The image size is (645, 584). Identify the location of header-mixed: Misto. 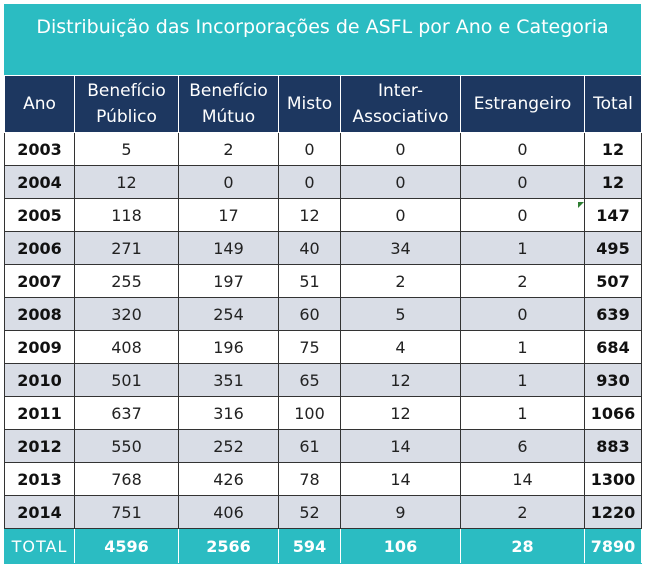
(309, 104).